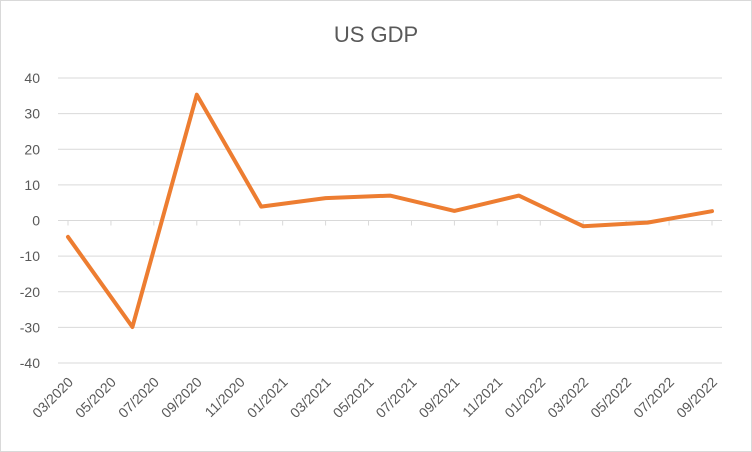 The width and height of the screenshot is (752, 452). I want to click on x-tick-label: 07/2021, so click(395, 397).